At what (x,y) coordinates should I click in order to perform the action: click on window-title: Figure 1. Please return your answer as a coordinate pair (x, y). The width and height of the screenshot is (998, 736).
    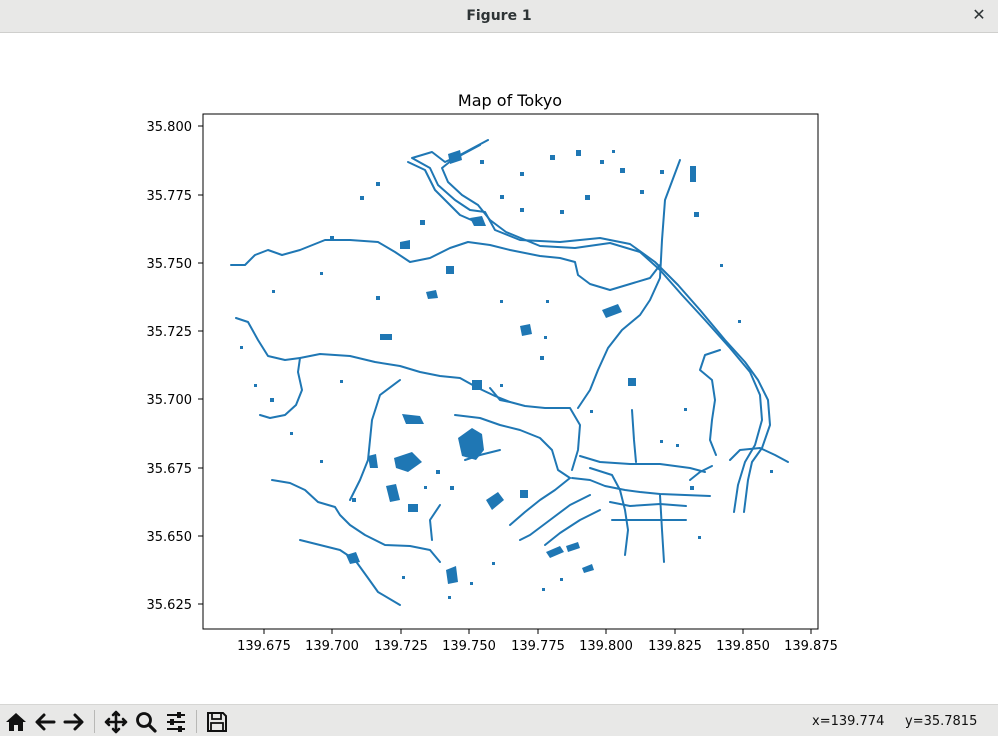
    Looking at the image, I should click on (499, 16).